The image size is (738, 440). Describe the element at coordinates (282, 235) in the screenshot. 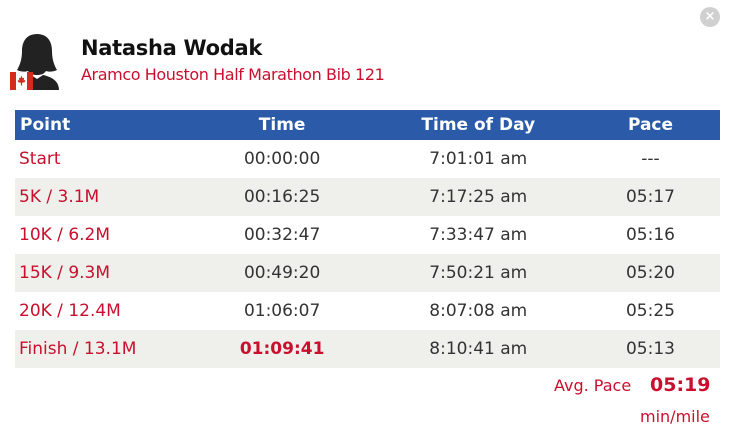

I see `split-time: 00:32:47` at that location.